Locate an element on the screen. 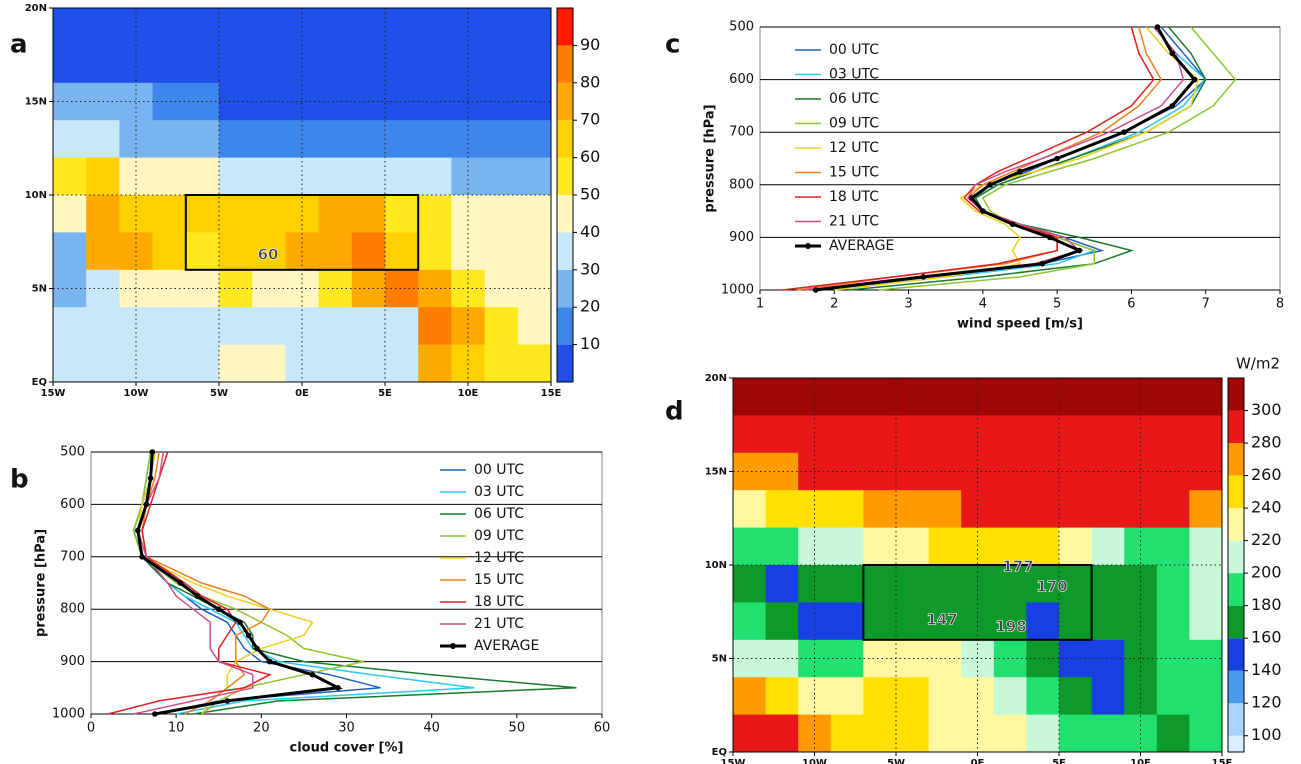 The image size is (1301, 764). panel-letter: a is located at coordinates (19, 45).